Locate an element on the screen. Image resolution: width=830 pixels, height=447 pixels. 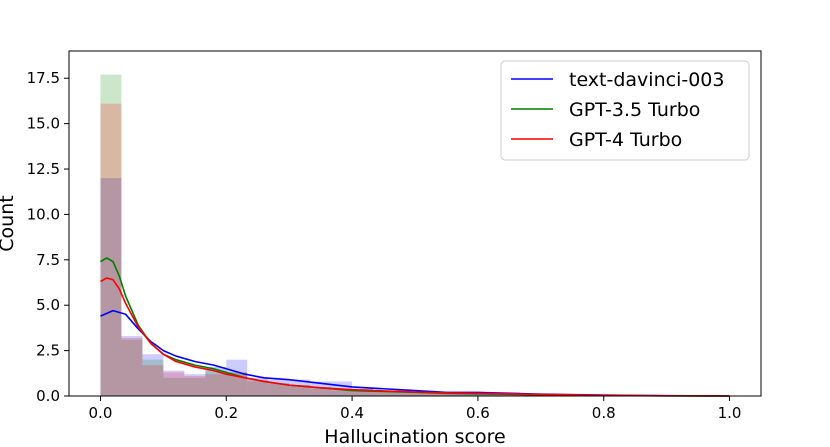
legend-label-1: GPT-3.5 Turbo is located at coordinates (634, 110).